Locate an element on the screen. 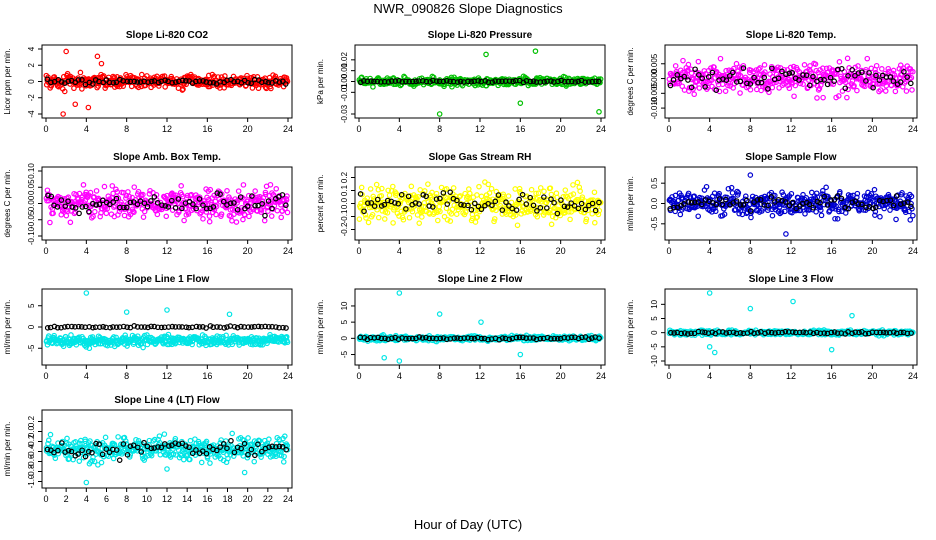 Image resolution: width=936 pixels, height=540 pixels. y-tick-label: -0.8 is located at coordinates (31, 471).